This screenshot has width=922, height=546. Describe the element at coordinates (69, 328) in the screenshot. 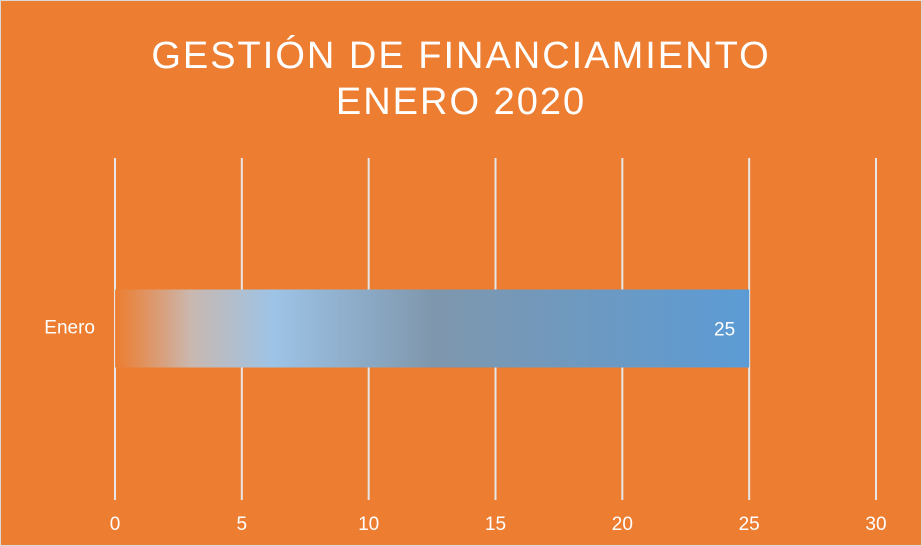

I see `y-tick-label: Enero` at that location.